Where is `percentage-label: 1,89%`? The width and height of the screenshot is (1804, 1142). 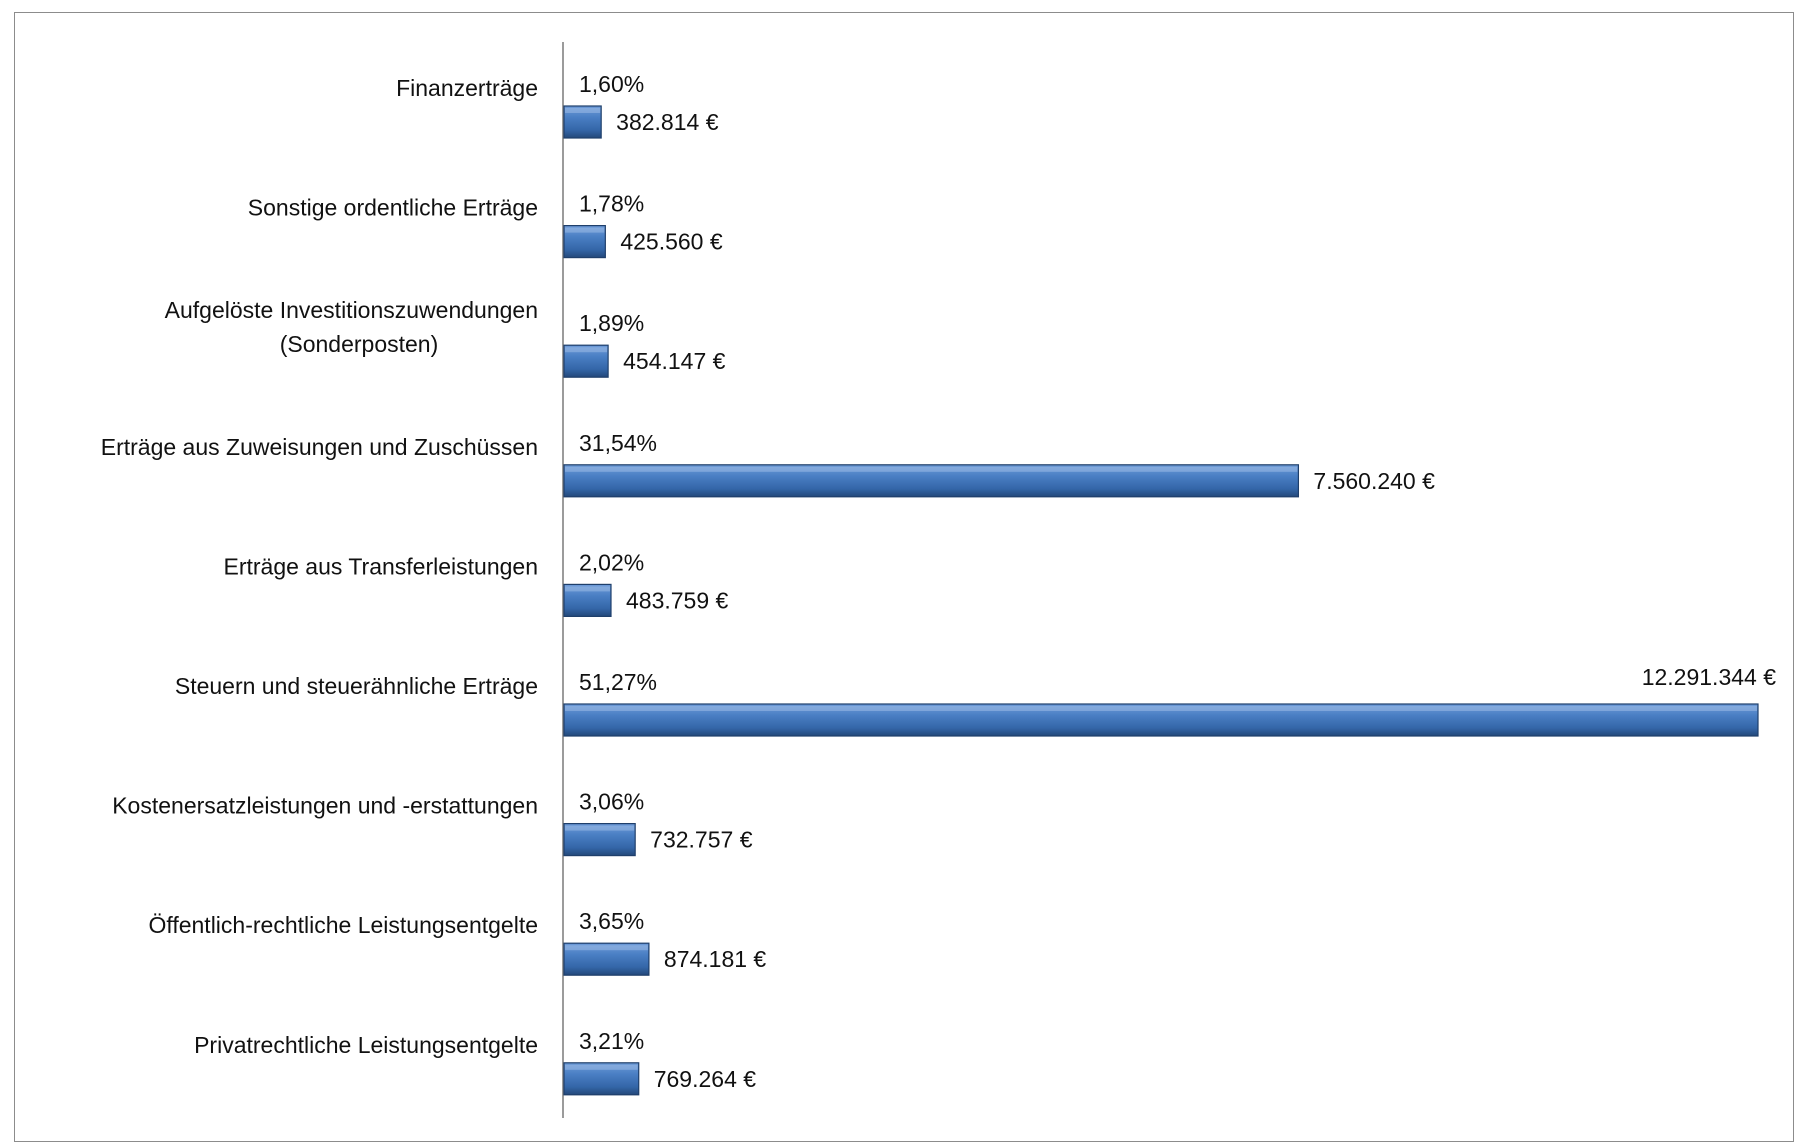
percentage-label: 1,89% is located at coordinates (611, 323).